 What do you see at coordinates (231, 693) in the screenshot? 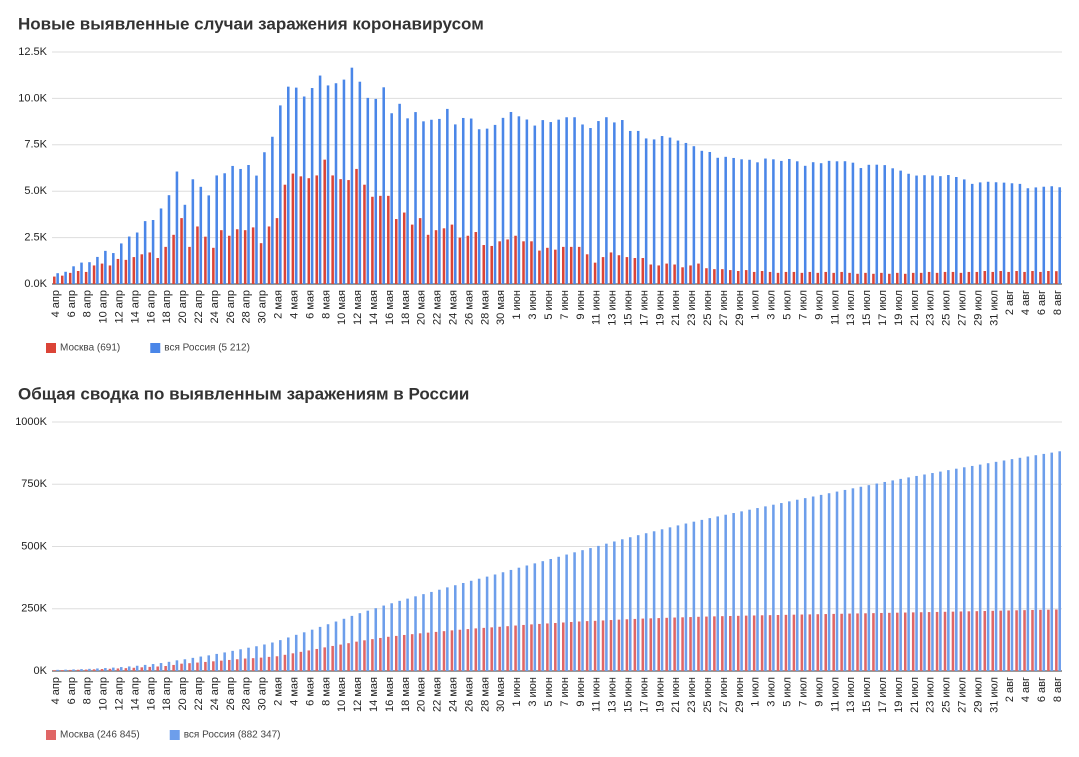
I see `x-tick-label: 26 апр` at bounding box center [231, 693].